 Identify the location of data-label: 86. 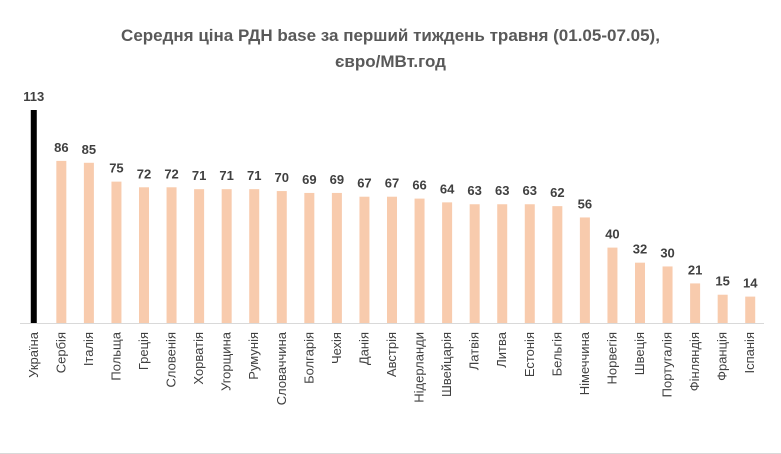
(61, 147).